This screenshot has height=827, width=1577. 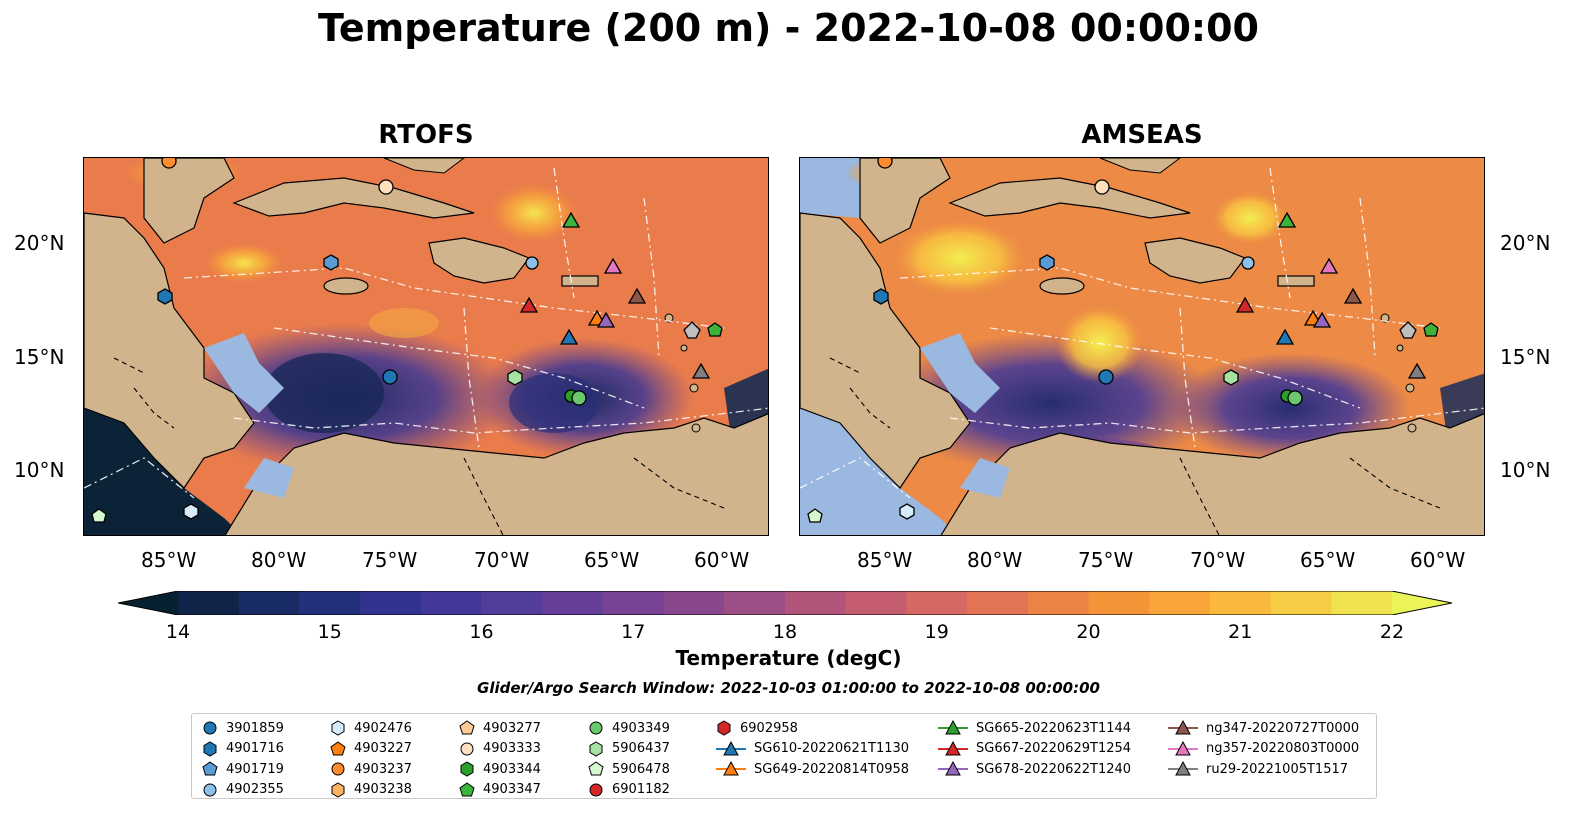 I want to click on legend-item-label: 4902476, so click(x=383, y=728).